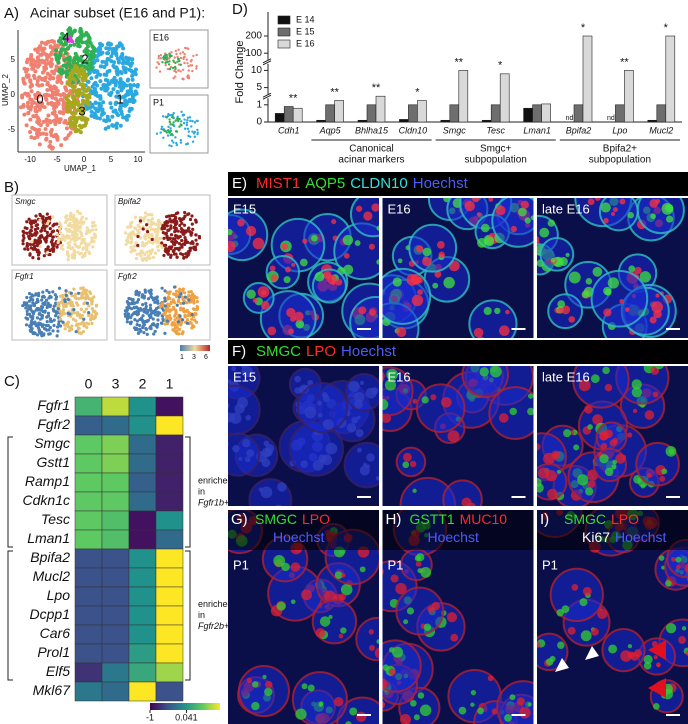  Describe the element at coordinates (239, 183) in the screenshot. I see `panel-label: E)` at that location.